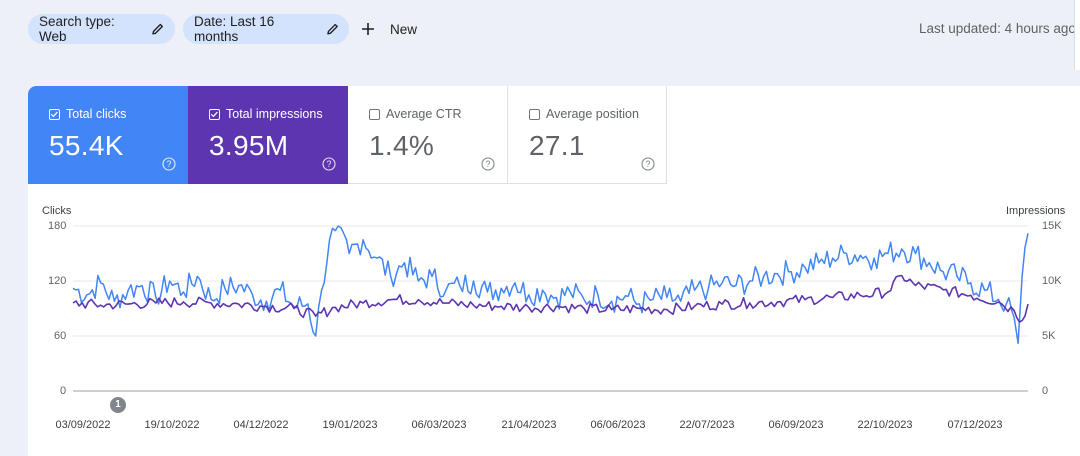  What do you see at coordinates (1045, 391) in the screenshot?
I see `right-axis-tick: 0` at bounding box center [1045, 391].